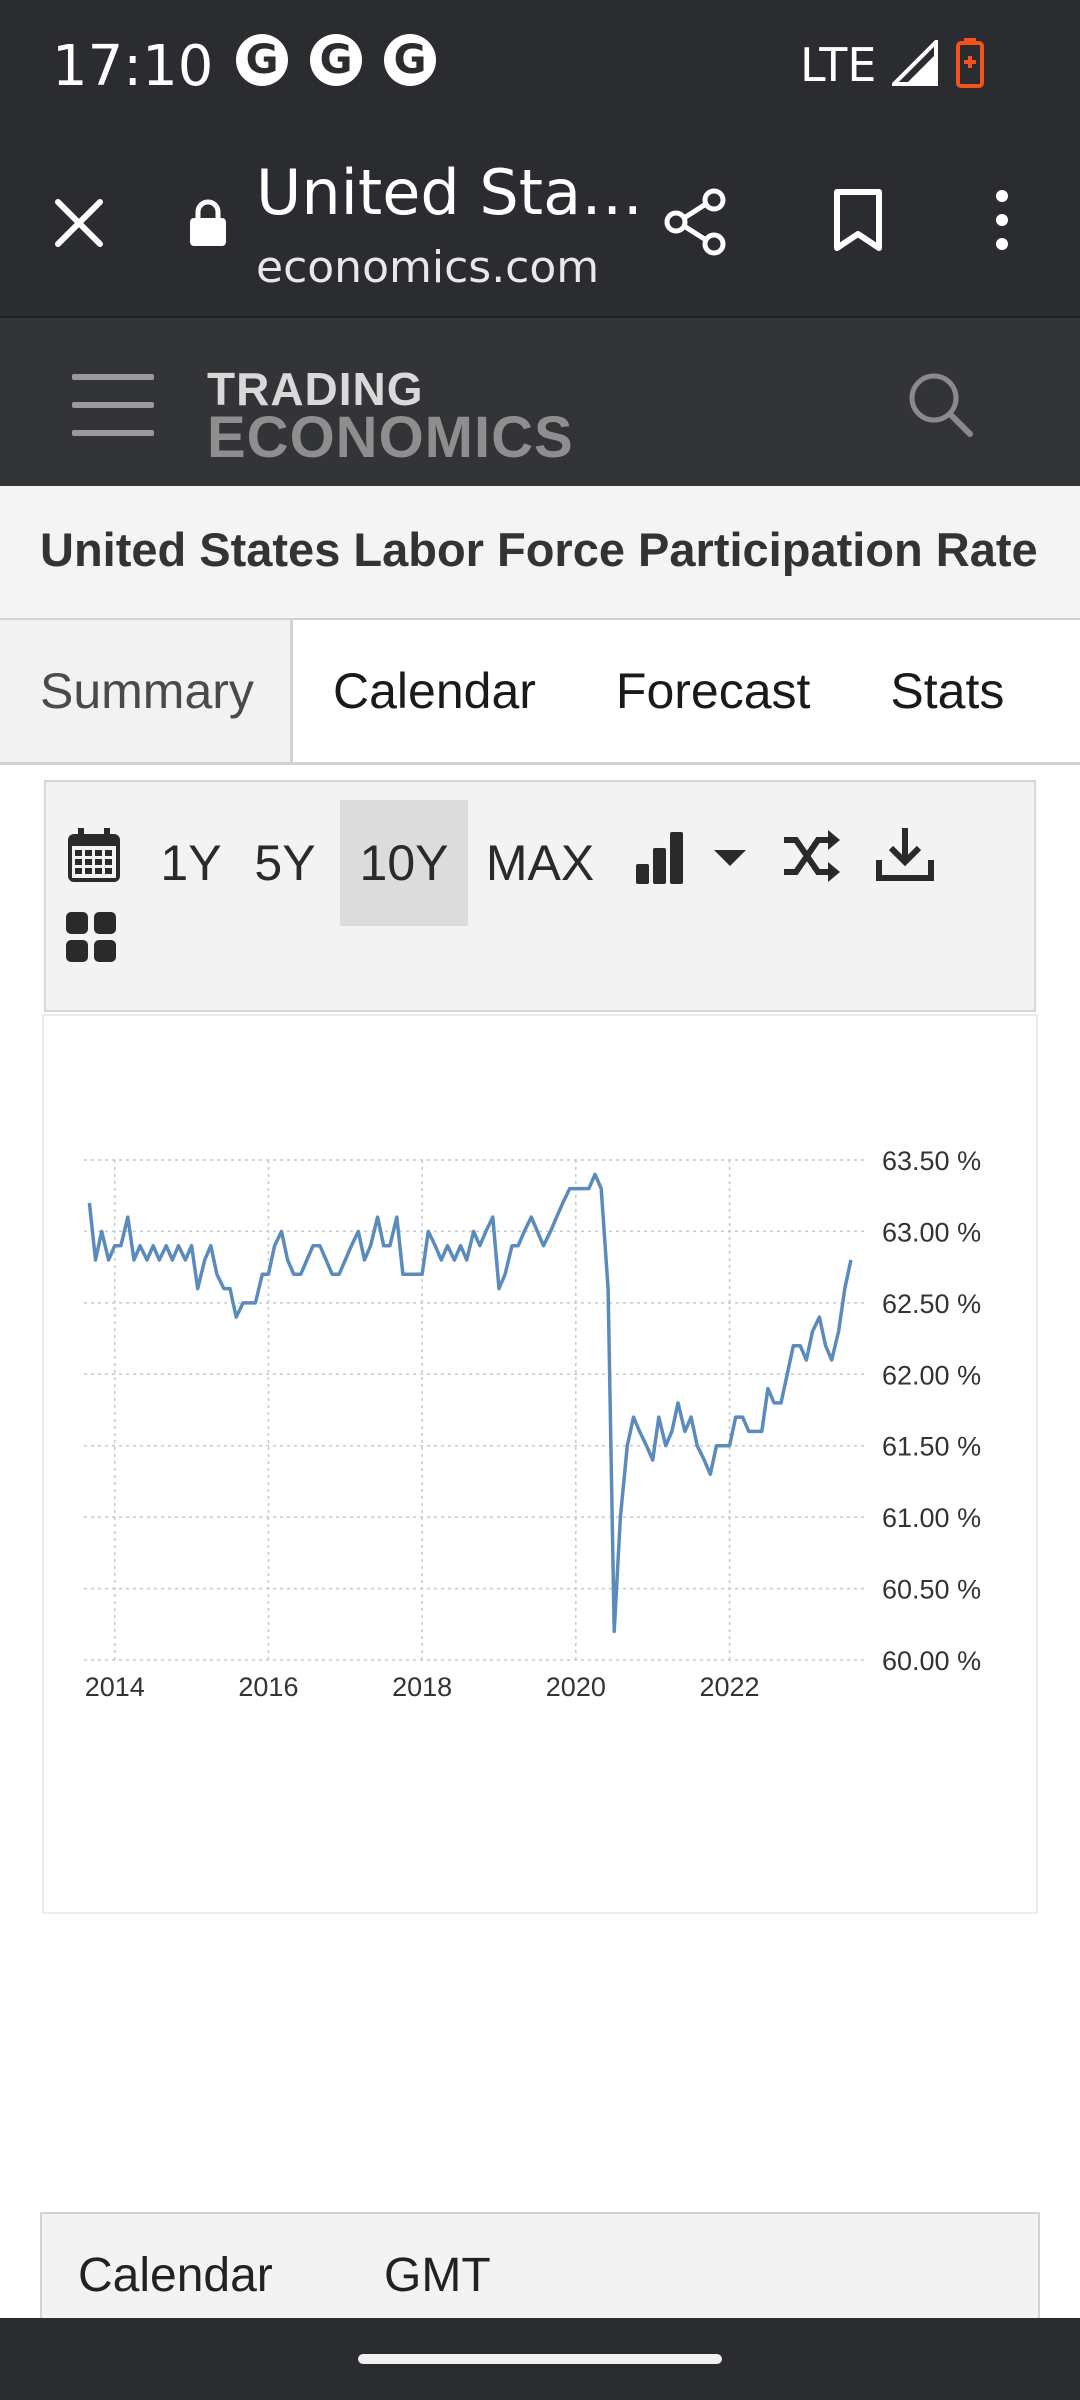  Describe the element at coordinates (812, 856) in the screenshot. I see `shuffle-icon` at that location.